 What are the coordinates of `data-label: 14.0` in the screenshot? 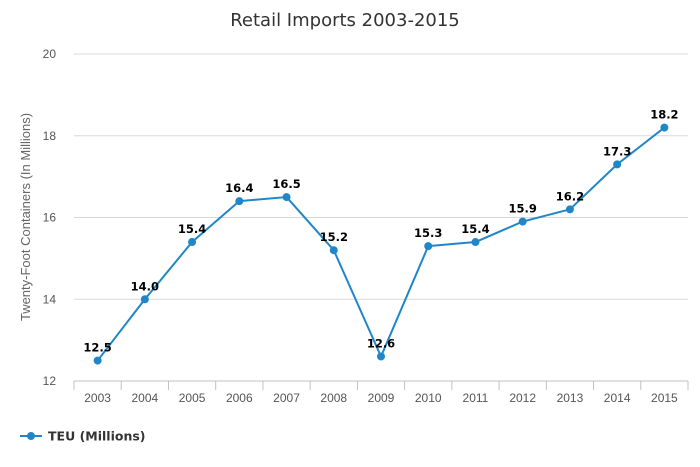 It's located at (145, 286).